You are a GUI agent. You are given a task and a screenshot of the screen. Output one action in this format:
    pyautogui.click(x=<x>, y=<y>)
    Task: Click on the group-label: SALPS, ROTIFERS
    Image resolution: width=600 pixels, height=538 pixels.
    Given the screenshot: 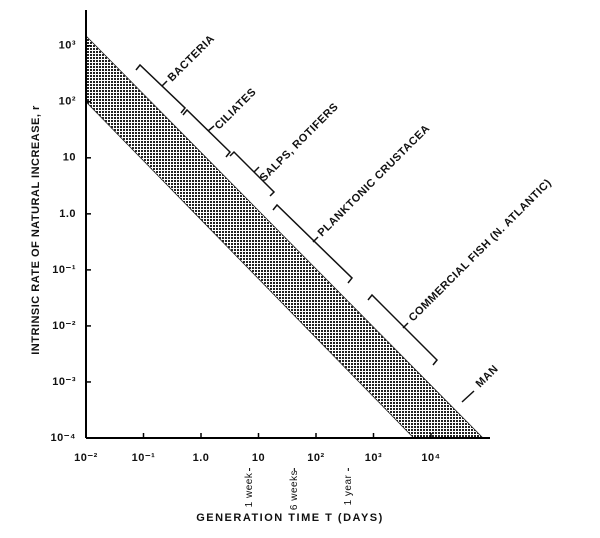 What is the action you would take?
    pyautogui.click(x=299, y=142)
    